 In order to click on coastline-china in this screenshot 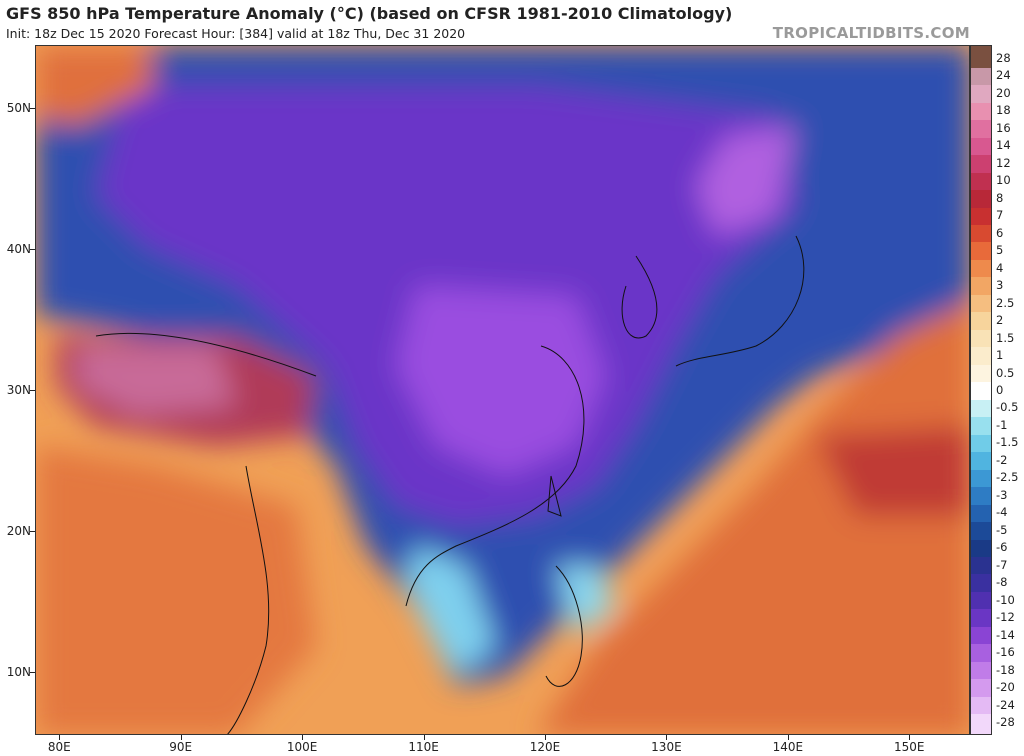, I will do `click(495, 476)`.